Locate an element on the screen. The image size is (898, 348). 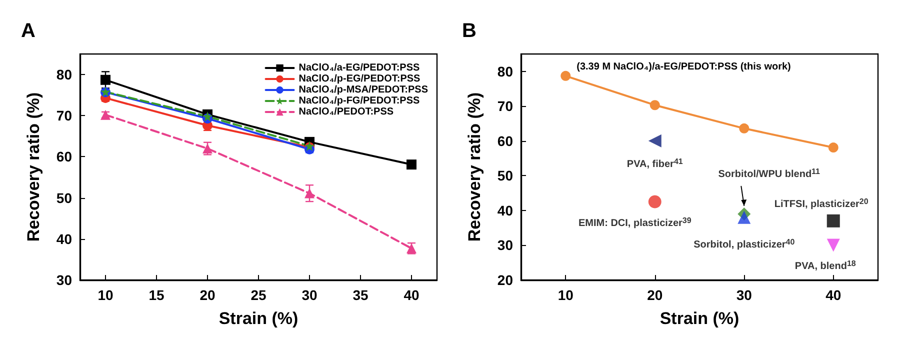
legend-label: NaClO₄/PEDOT:PSS is located at coordinates (346, 112).